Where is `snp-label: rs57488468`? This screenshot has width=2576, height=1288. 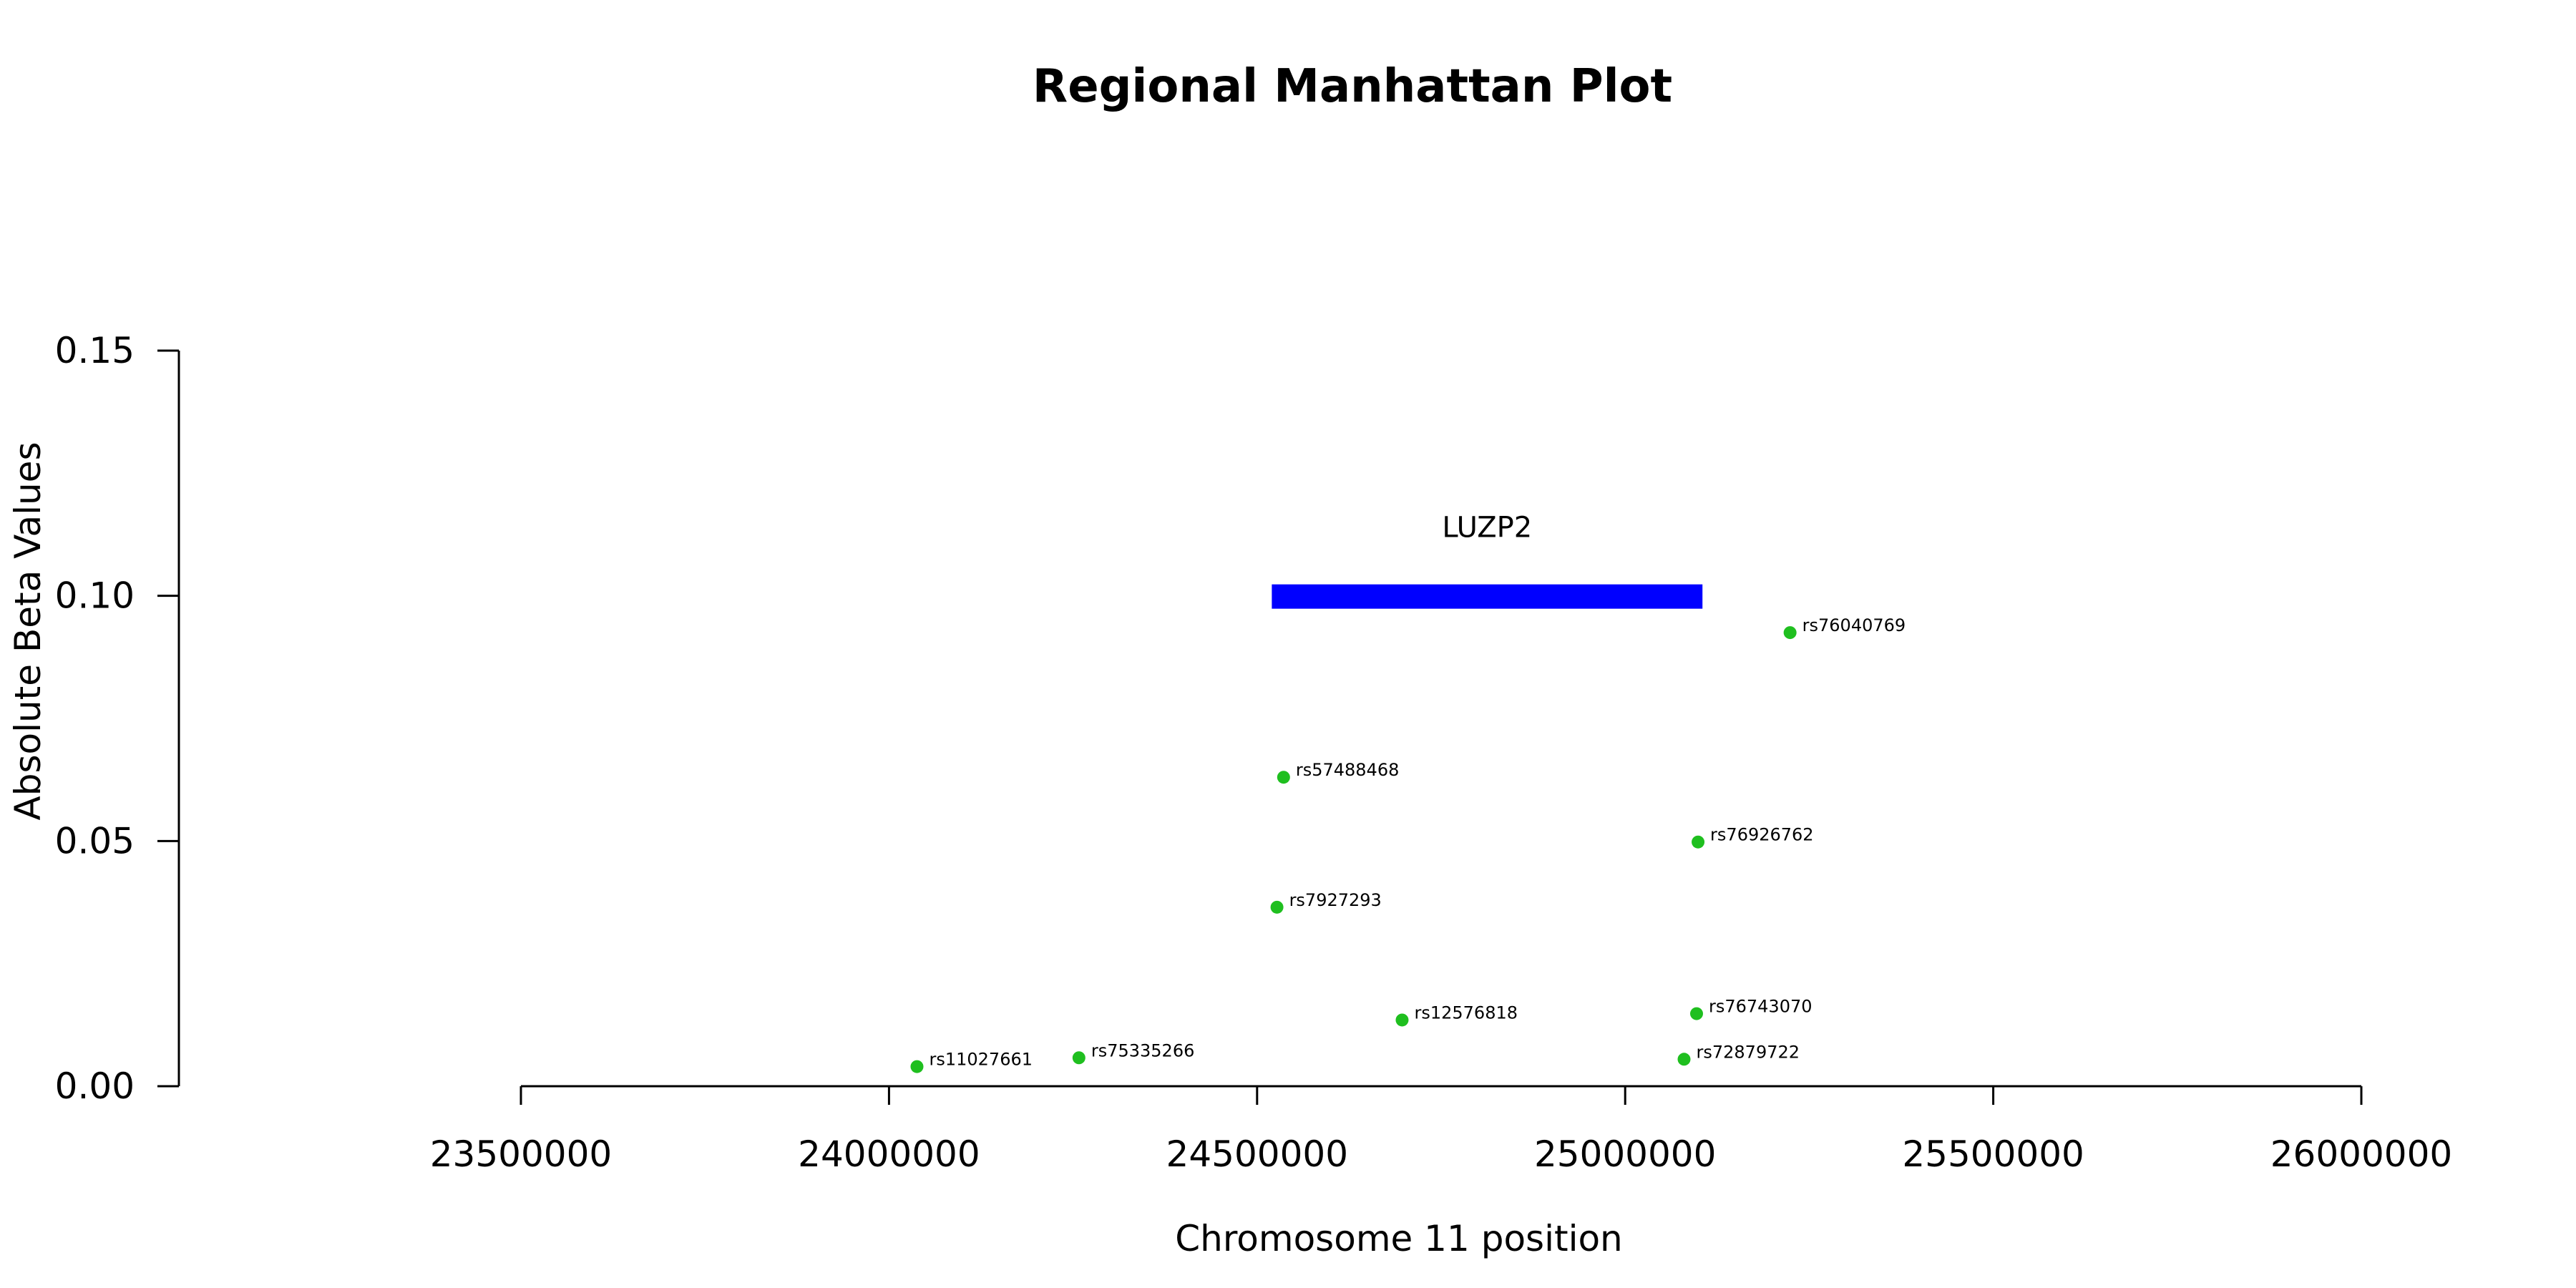
snp-label: rs57488468 is located at coordinates (1348, 770).